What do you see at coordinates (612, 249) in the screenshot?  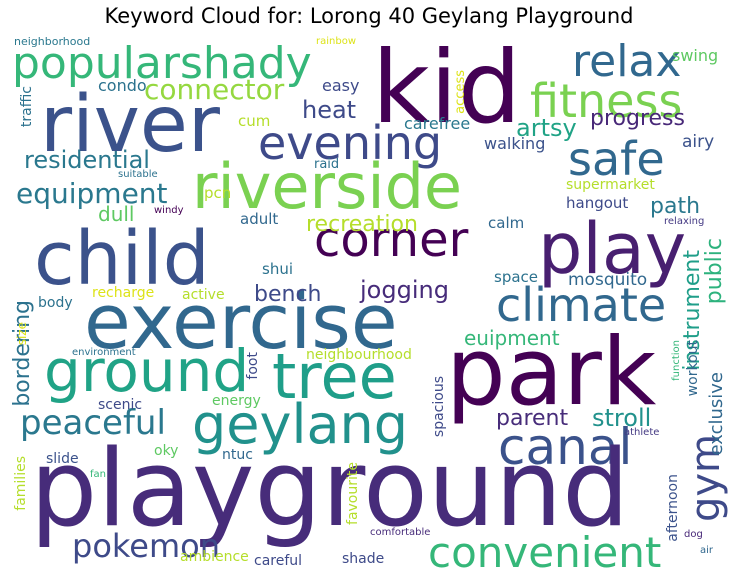 I see `word-play: play` at bounding box center [612, 249].